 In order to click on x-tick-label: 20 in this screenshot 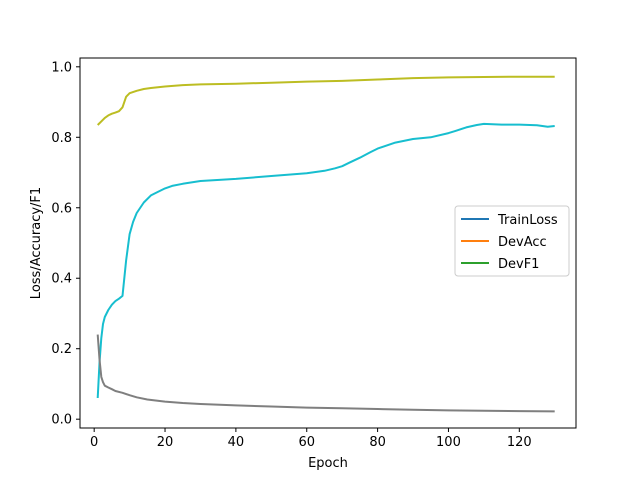, I will do `click(165, 442)`.